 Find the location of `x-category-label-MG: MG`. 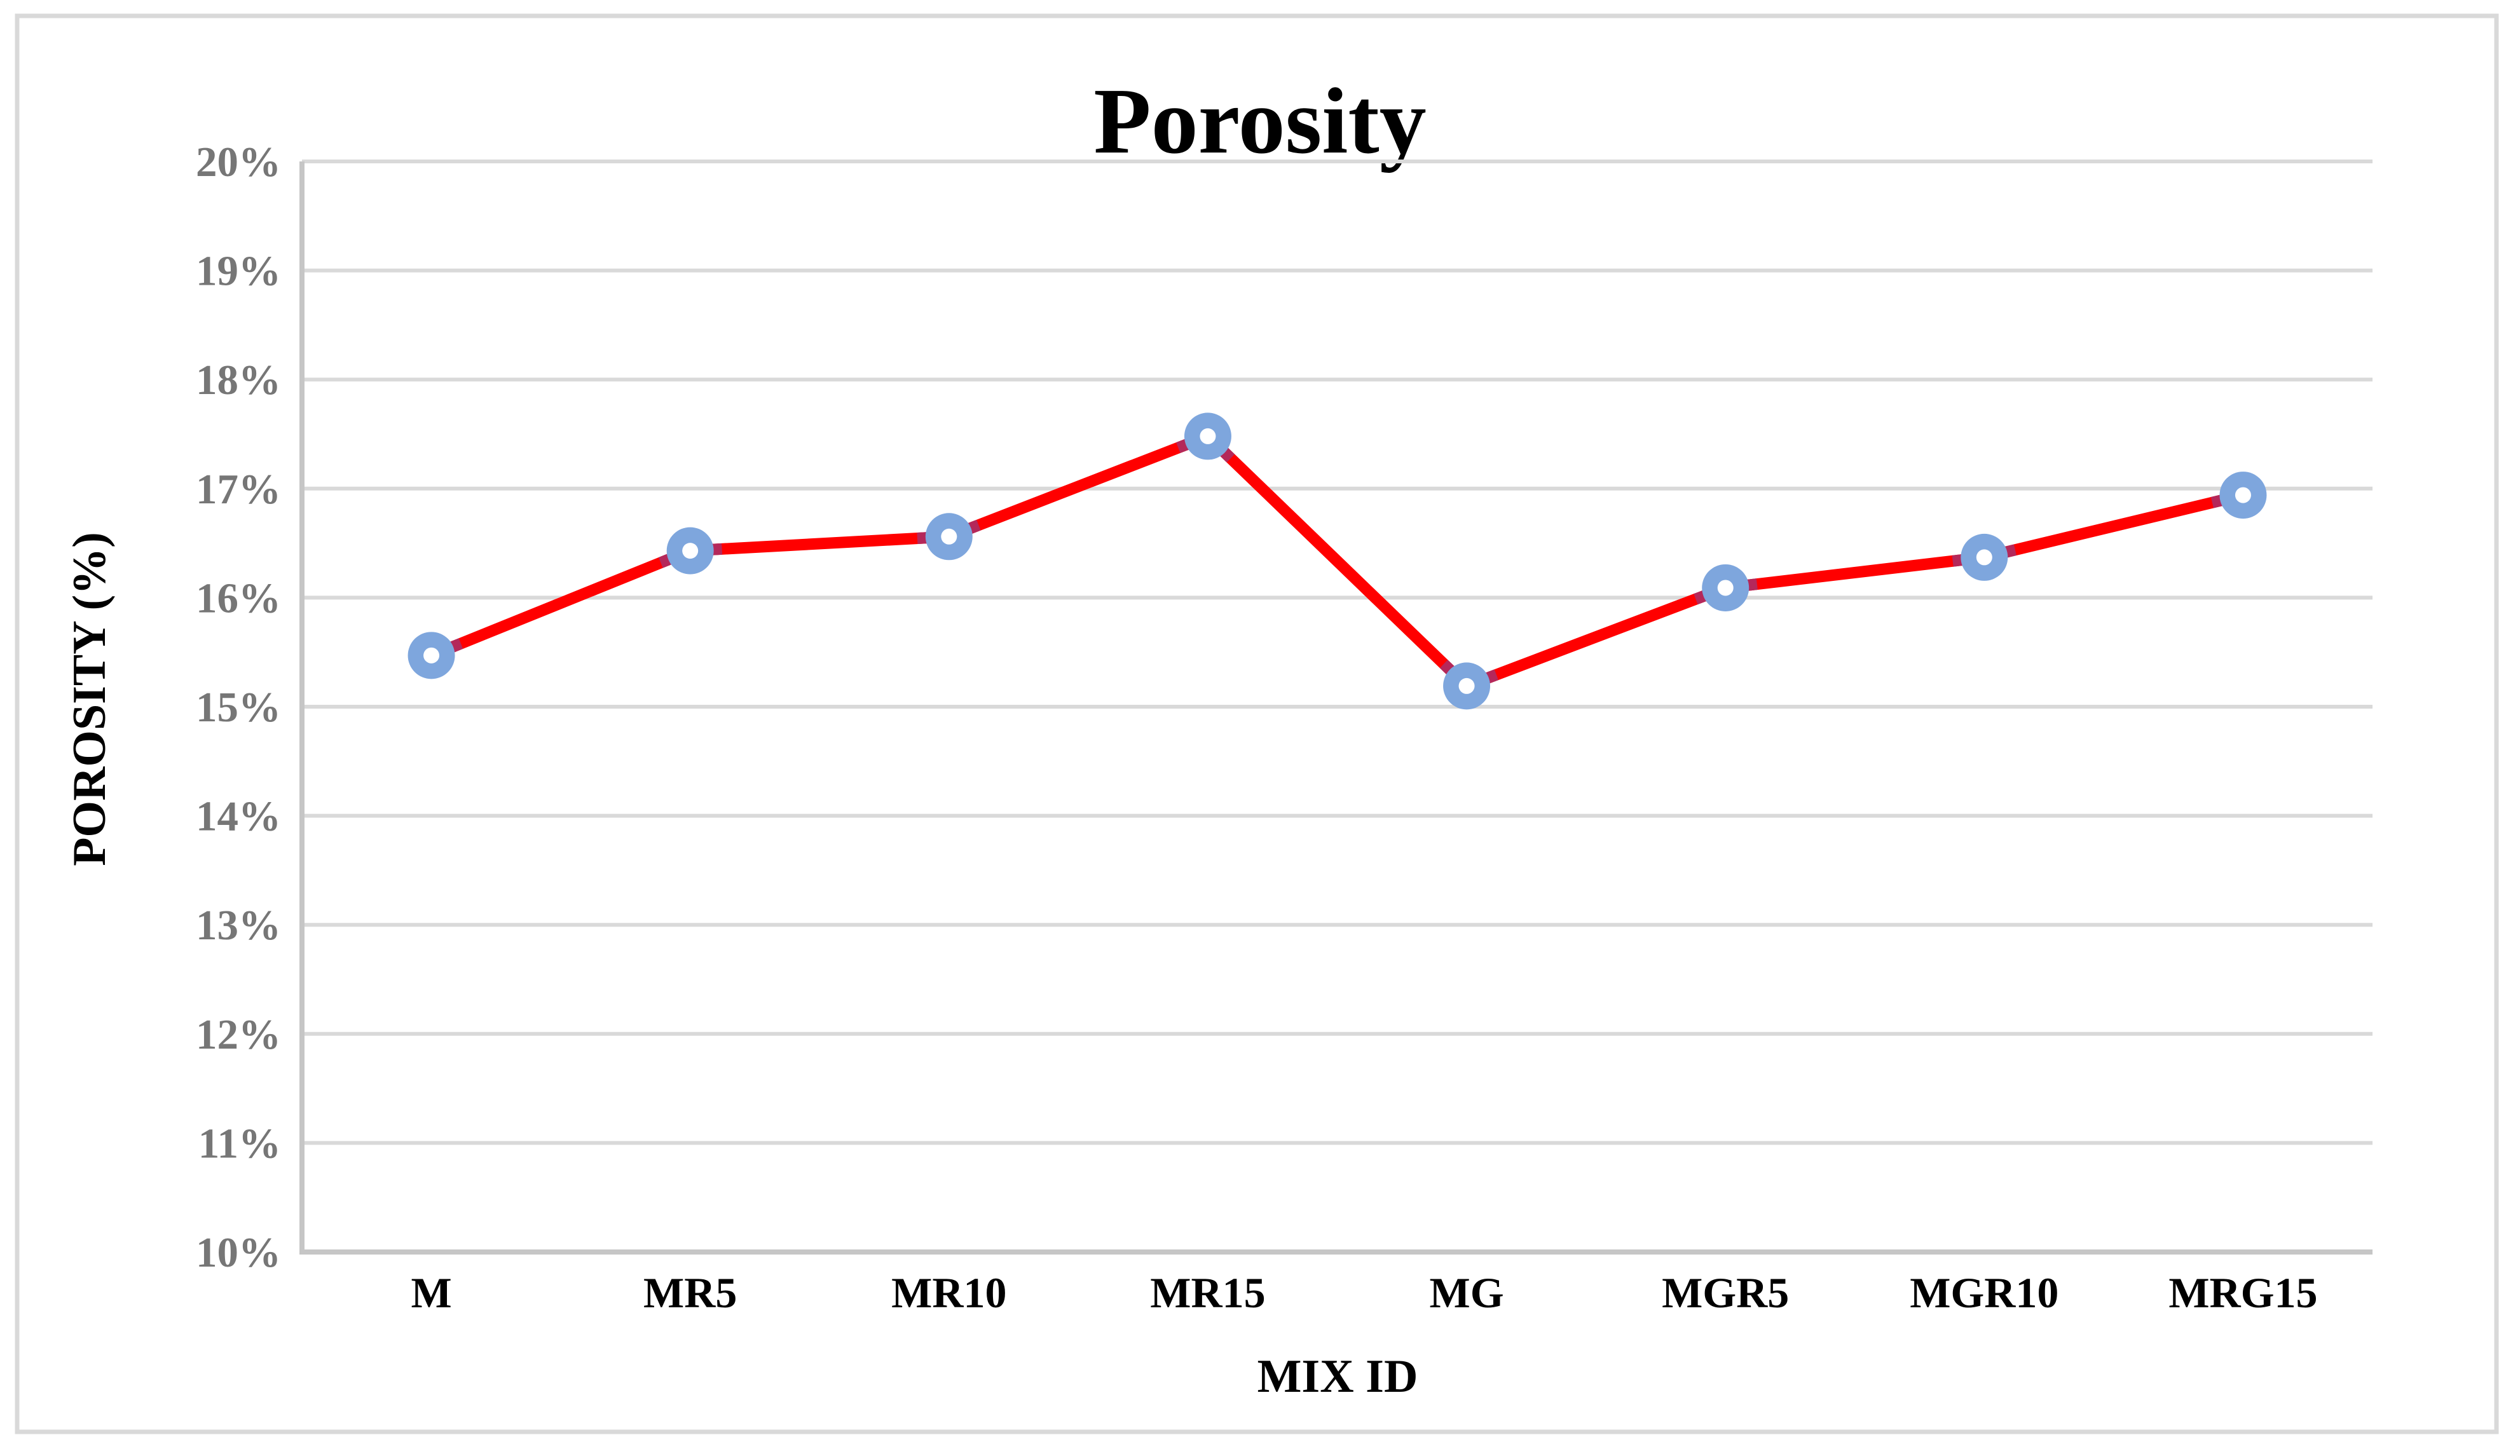

x-category-label-MG: MG is located at coordinates (1467, 1293).